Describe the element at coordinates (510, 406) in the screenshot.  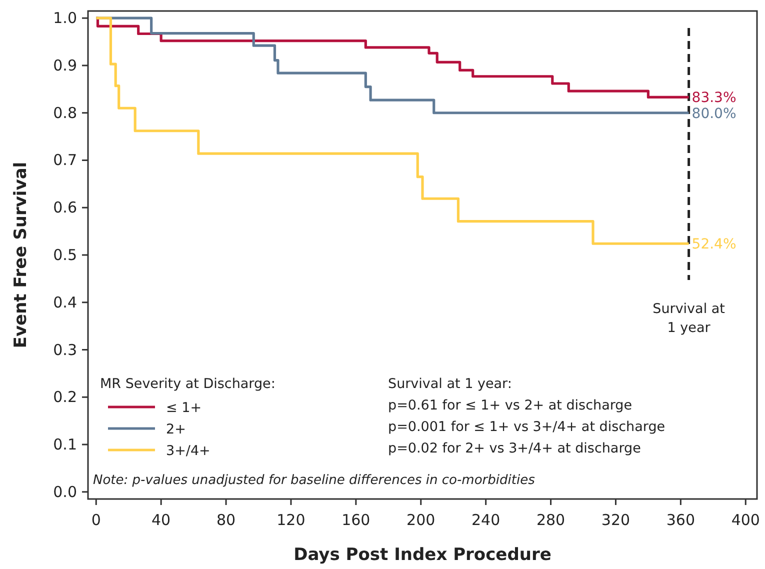
I see `annotation: p=0.61 for ≤ 1+ vs 2+ at discharge` at that location.